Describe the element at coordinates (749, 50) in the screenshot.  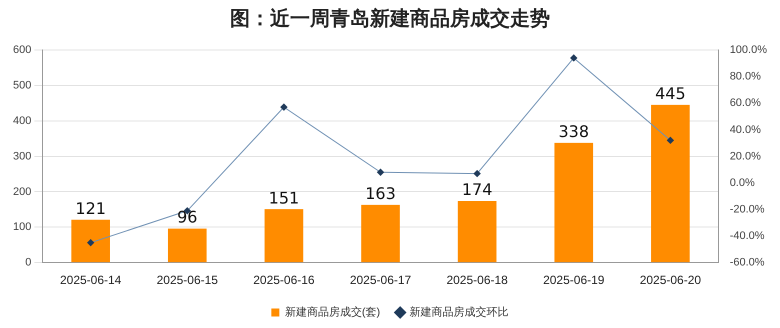
I see `y2-tick-label: 100.0%` at that location.